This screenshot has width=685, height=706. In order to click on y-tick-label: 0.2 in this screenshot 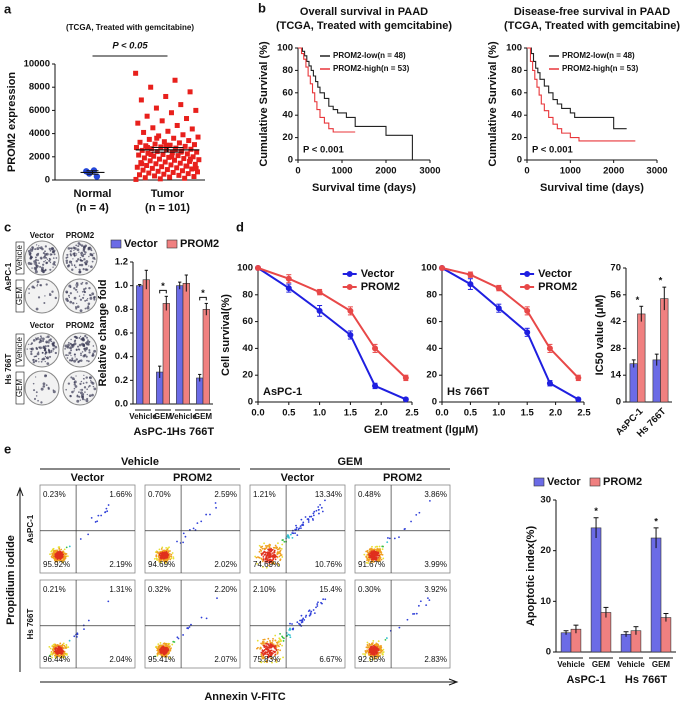, I will do `click(121, 380)`.